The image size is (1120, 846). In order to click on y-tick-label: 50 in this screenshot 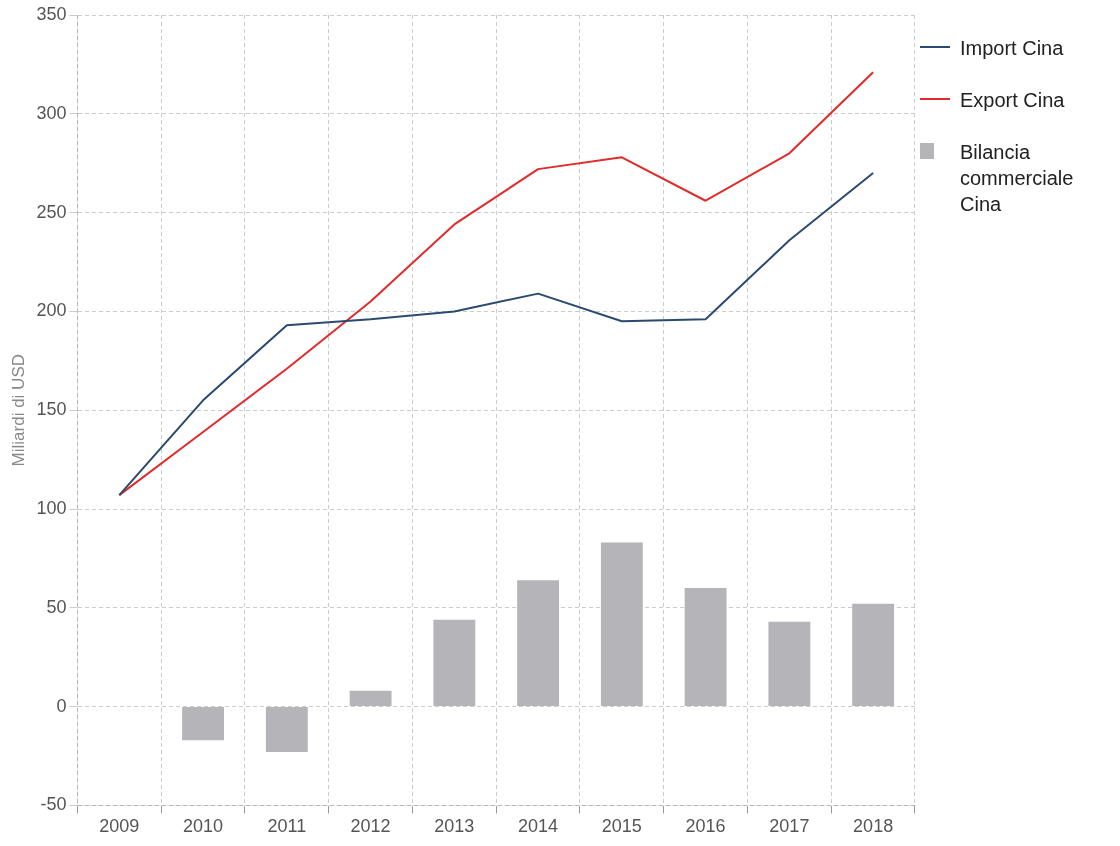, I will do `click(56, 606)`.